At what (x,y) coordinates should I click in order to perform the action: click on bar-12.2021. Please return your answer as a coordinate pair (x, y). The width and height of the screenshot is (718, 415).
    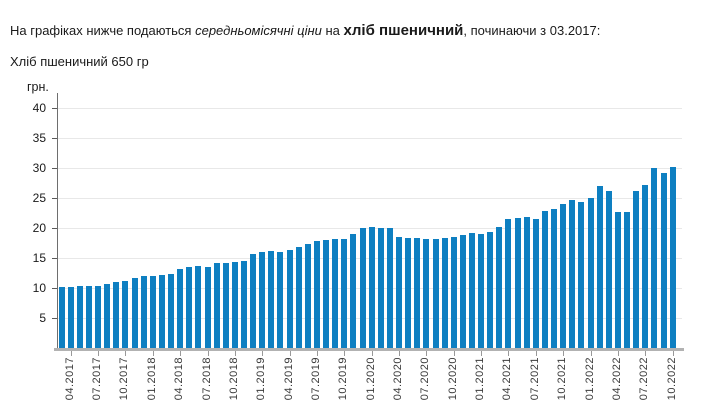
    Looking at the image, I should click on (581, 274).